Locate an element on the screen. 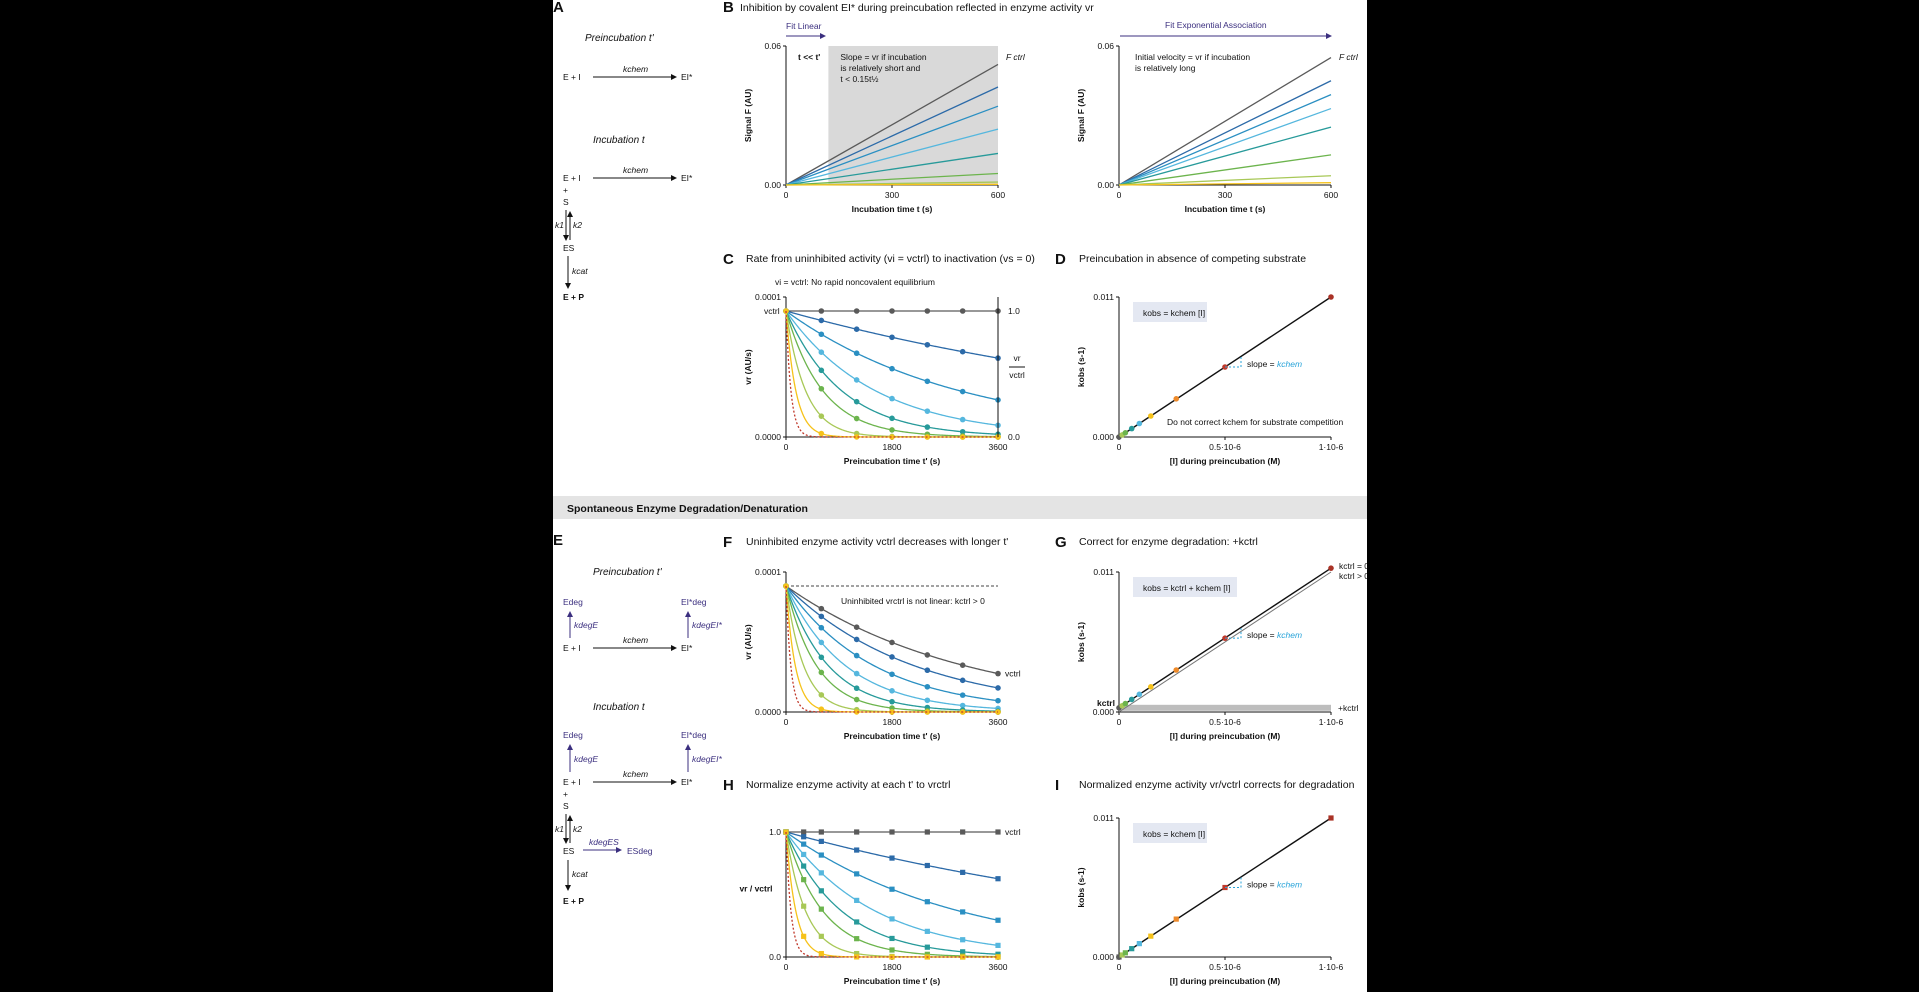 The image size is (1919, 992). panel-a-es: ES is located at coordinates (569, 248).